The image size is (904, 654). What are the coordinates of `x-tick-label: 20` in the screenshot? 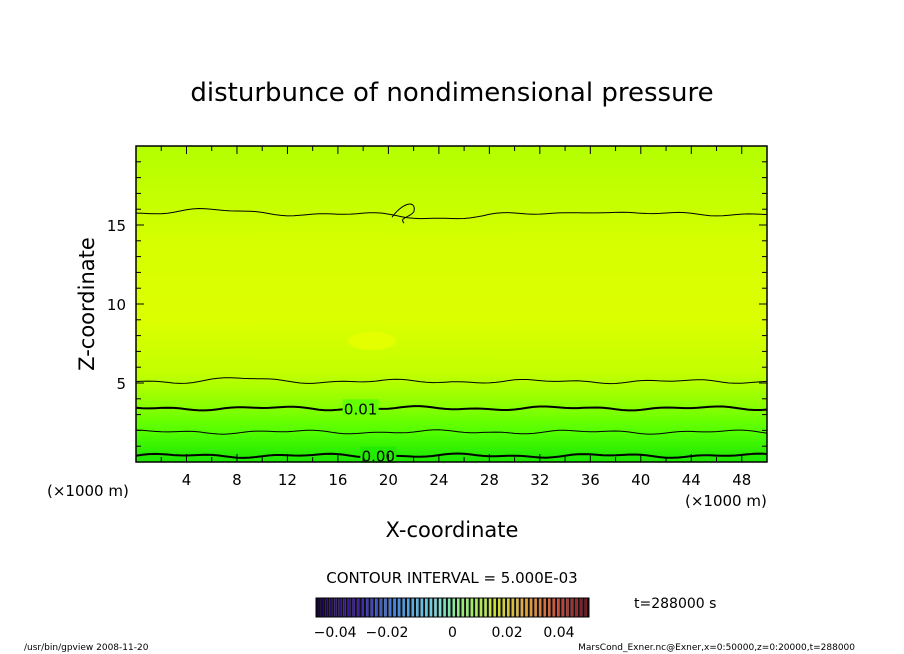 It's located at (388, 480).